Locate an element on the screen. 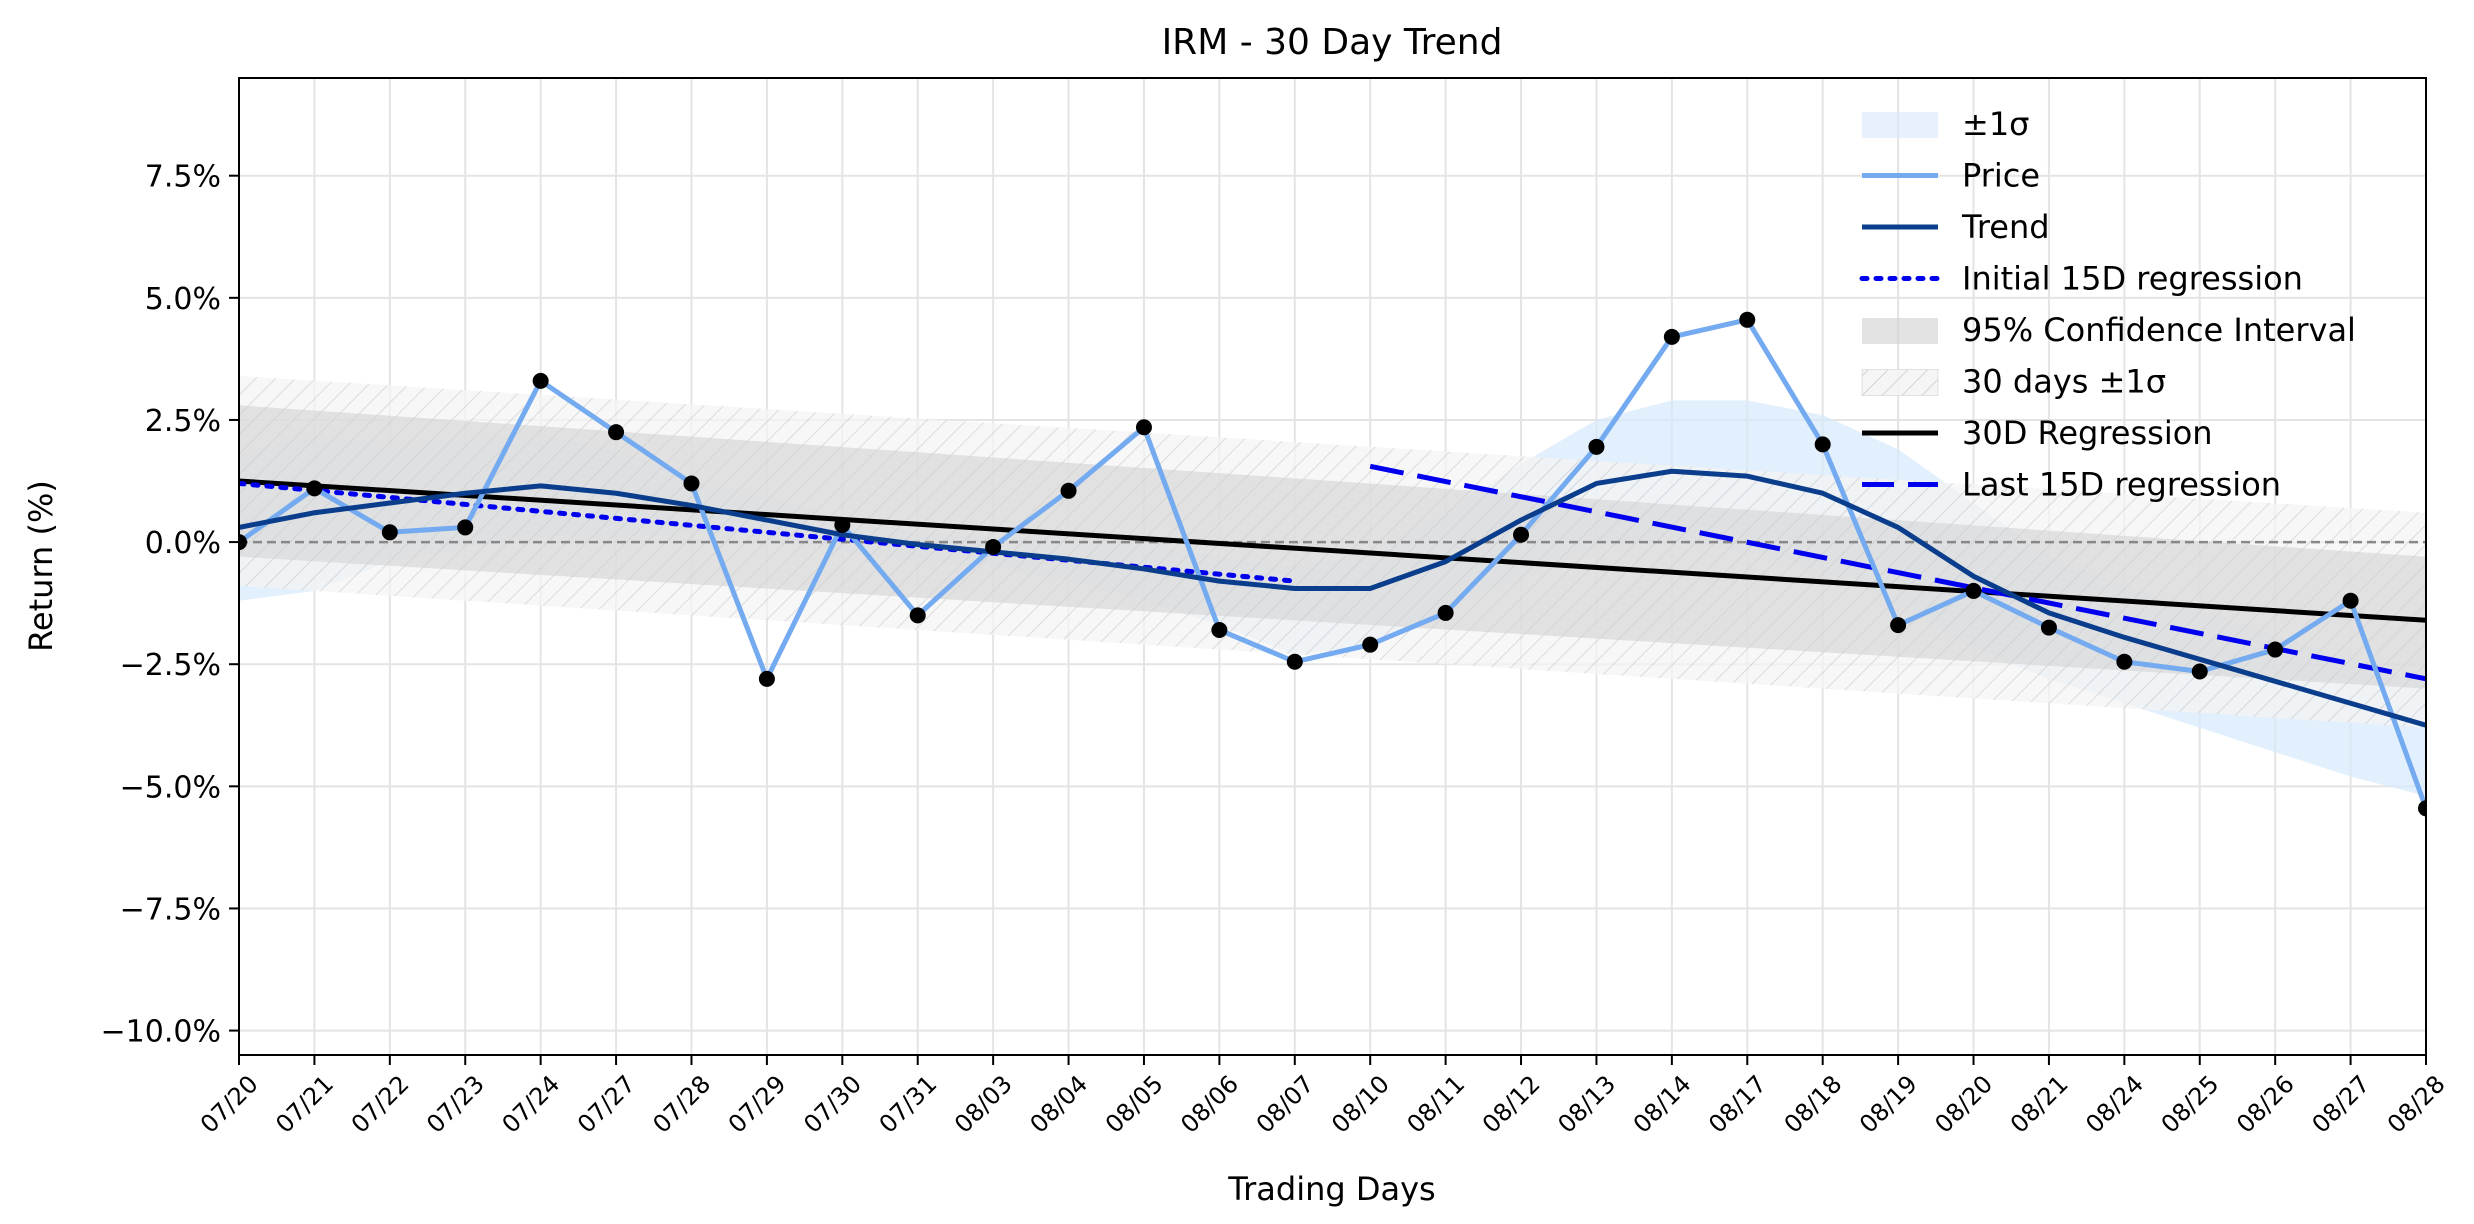  y-tick-label: 5.0% is located at coordinates (183, 299).